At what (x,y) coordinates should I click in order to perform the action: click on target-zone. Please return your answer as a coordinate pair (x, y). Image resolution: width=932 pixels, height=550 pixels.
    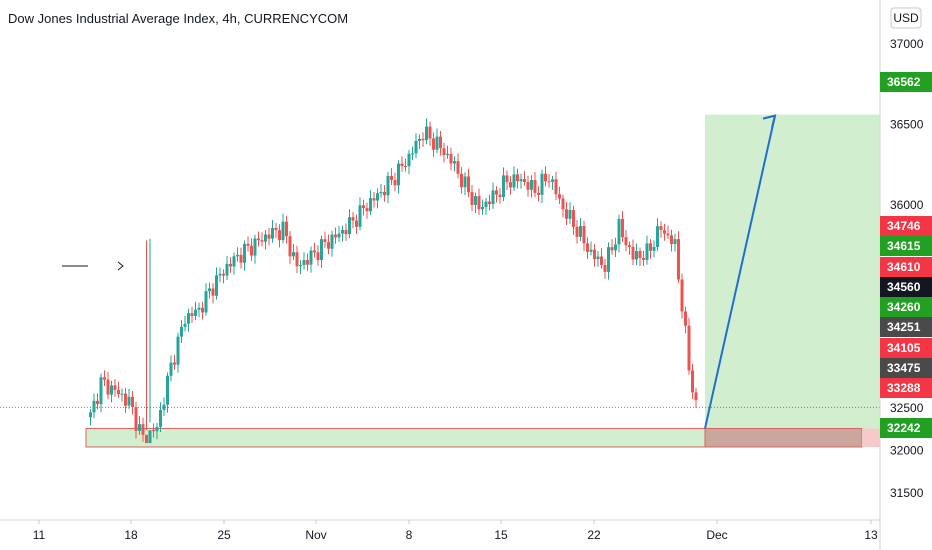
    Looking at the image, I should click on (792, 271).